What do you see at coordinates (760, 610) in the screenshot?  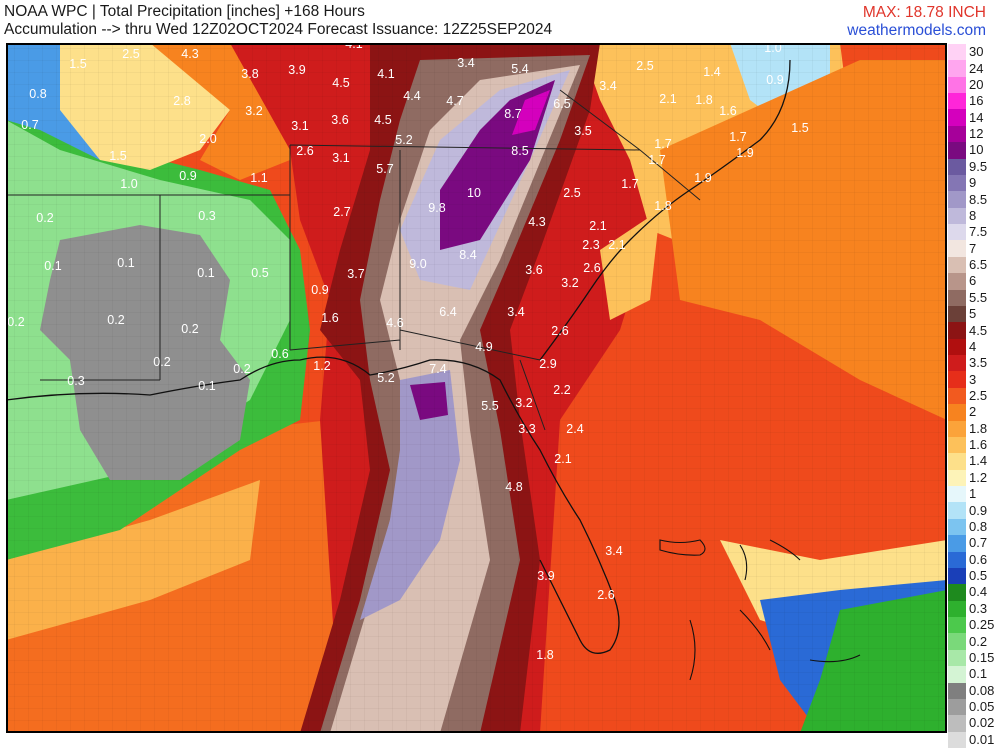 I see `island-outlines` at bounding box center [760, 610].